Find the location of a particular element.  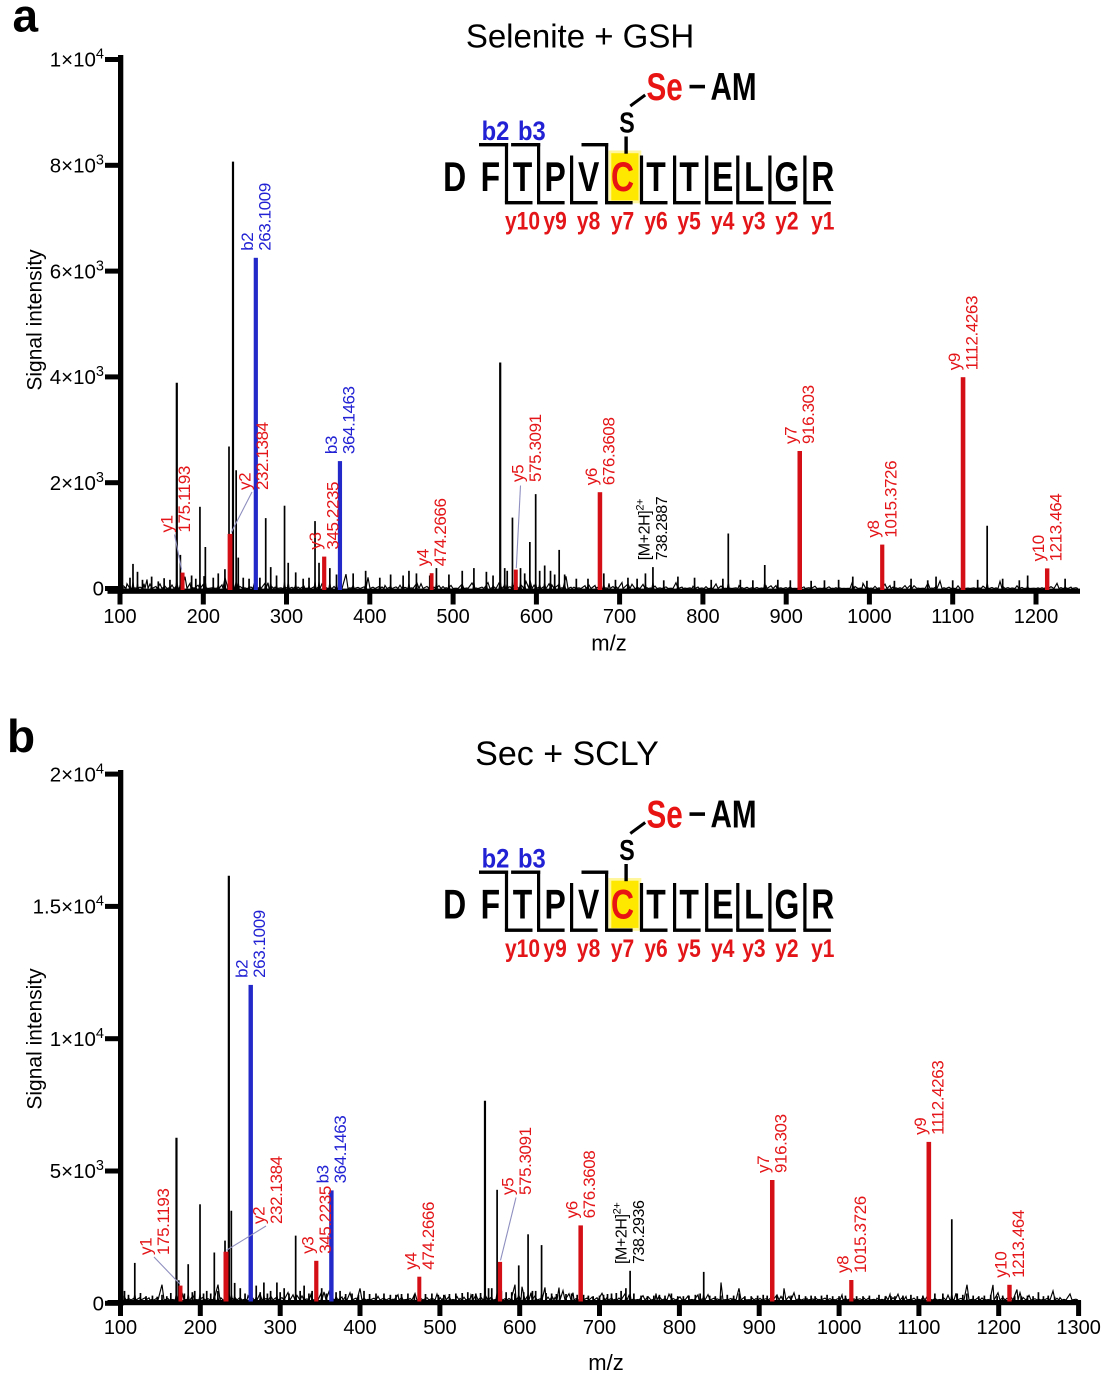

svg-text: 100 is located at coordinates (120, 1328).